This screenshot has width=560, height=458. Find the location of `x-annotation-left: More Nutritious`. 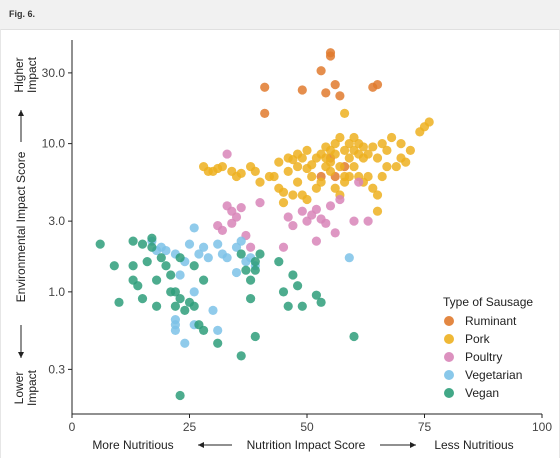

x-annotation-left: More Nutritious is located at coordinates (132, 445).